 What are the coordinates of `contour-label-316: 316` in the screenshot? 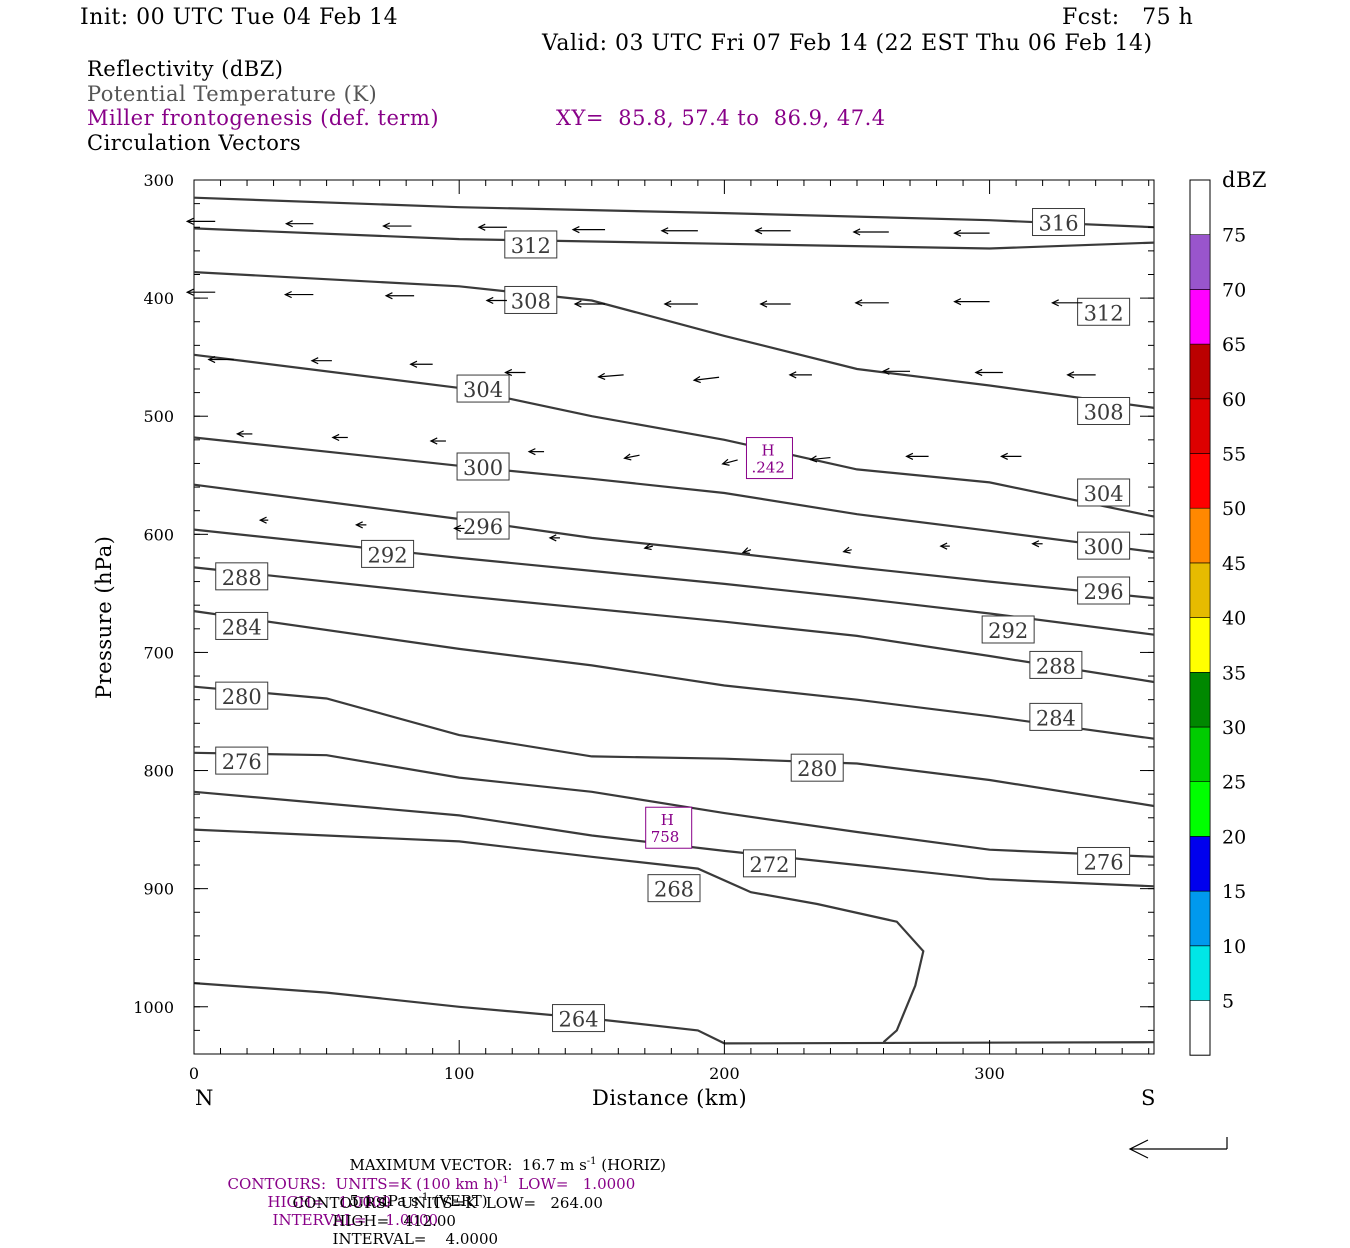 It's located at (1058, 224).